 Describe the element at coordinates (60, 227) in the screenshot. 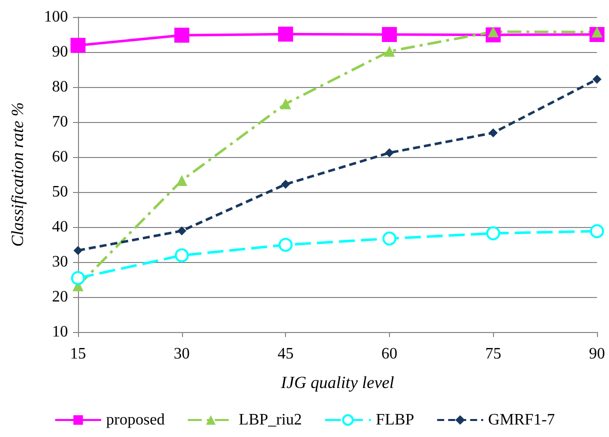

I see `y-tick-label: 40` at that location.